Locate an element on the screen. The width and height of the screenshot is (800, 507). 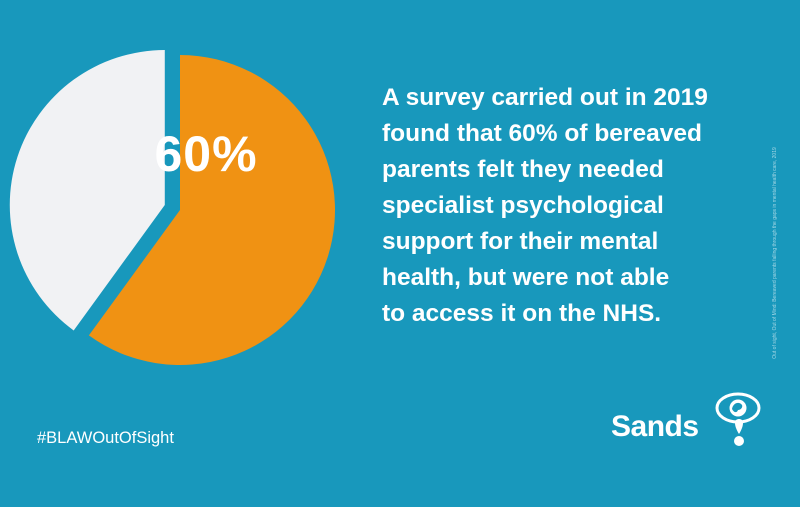
headline-line: health, but were not able is located at coordinates (526, 277).